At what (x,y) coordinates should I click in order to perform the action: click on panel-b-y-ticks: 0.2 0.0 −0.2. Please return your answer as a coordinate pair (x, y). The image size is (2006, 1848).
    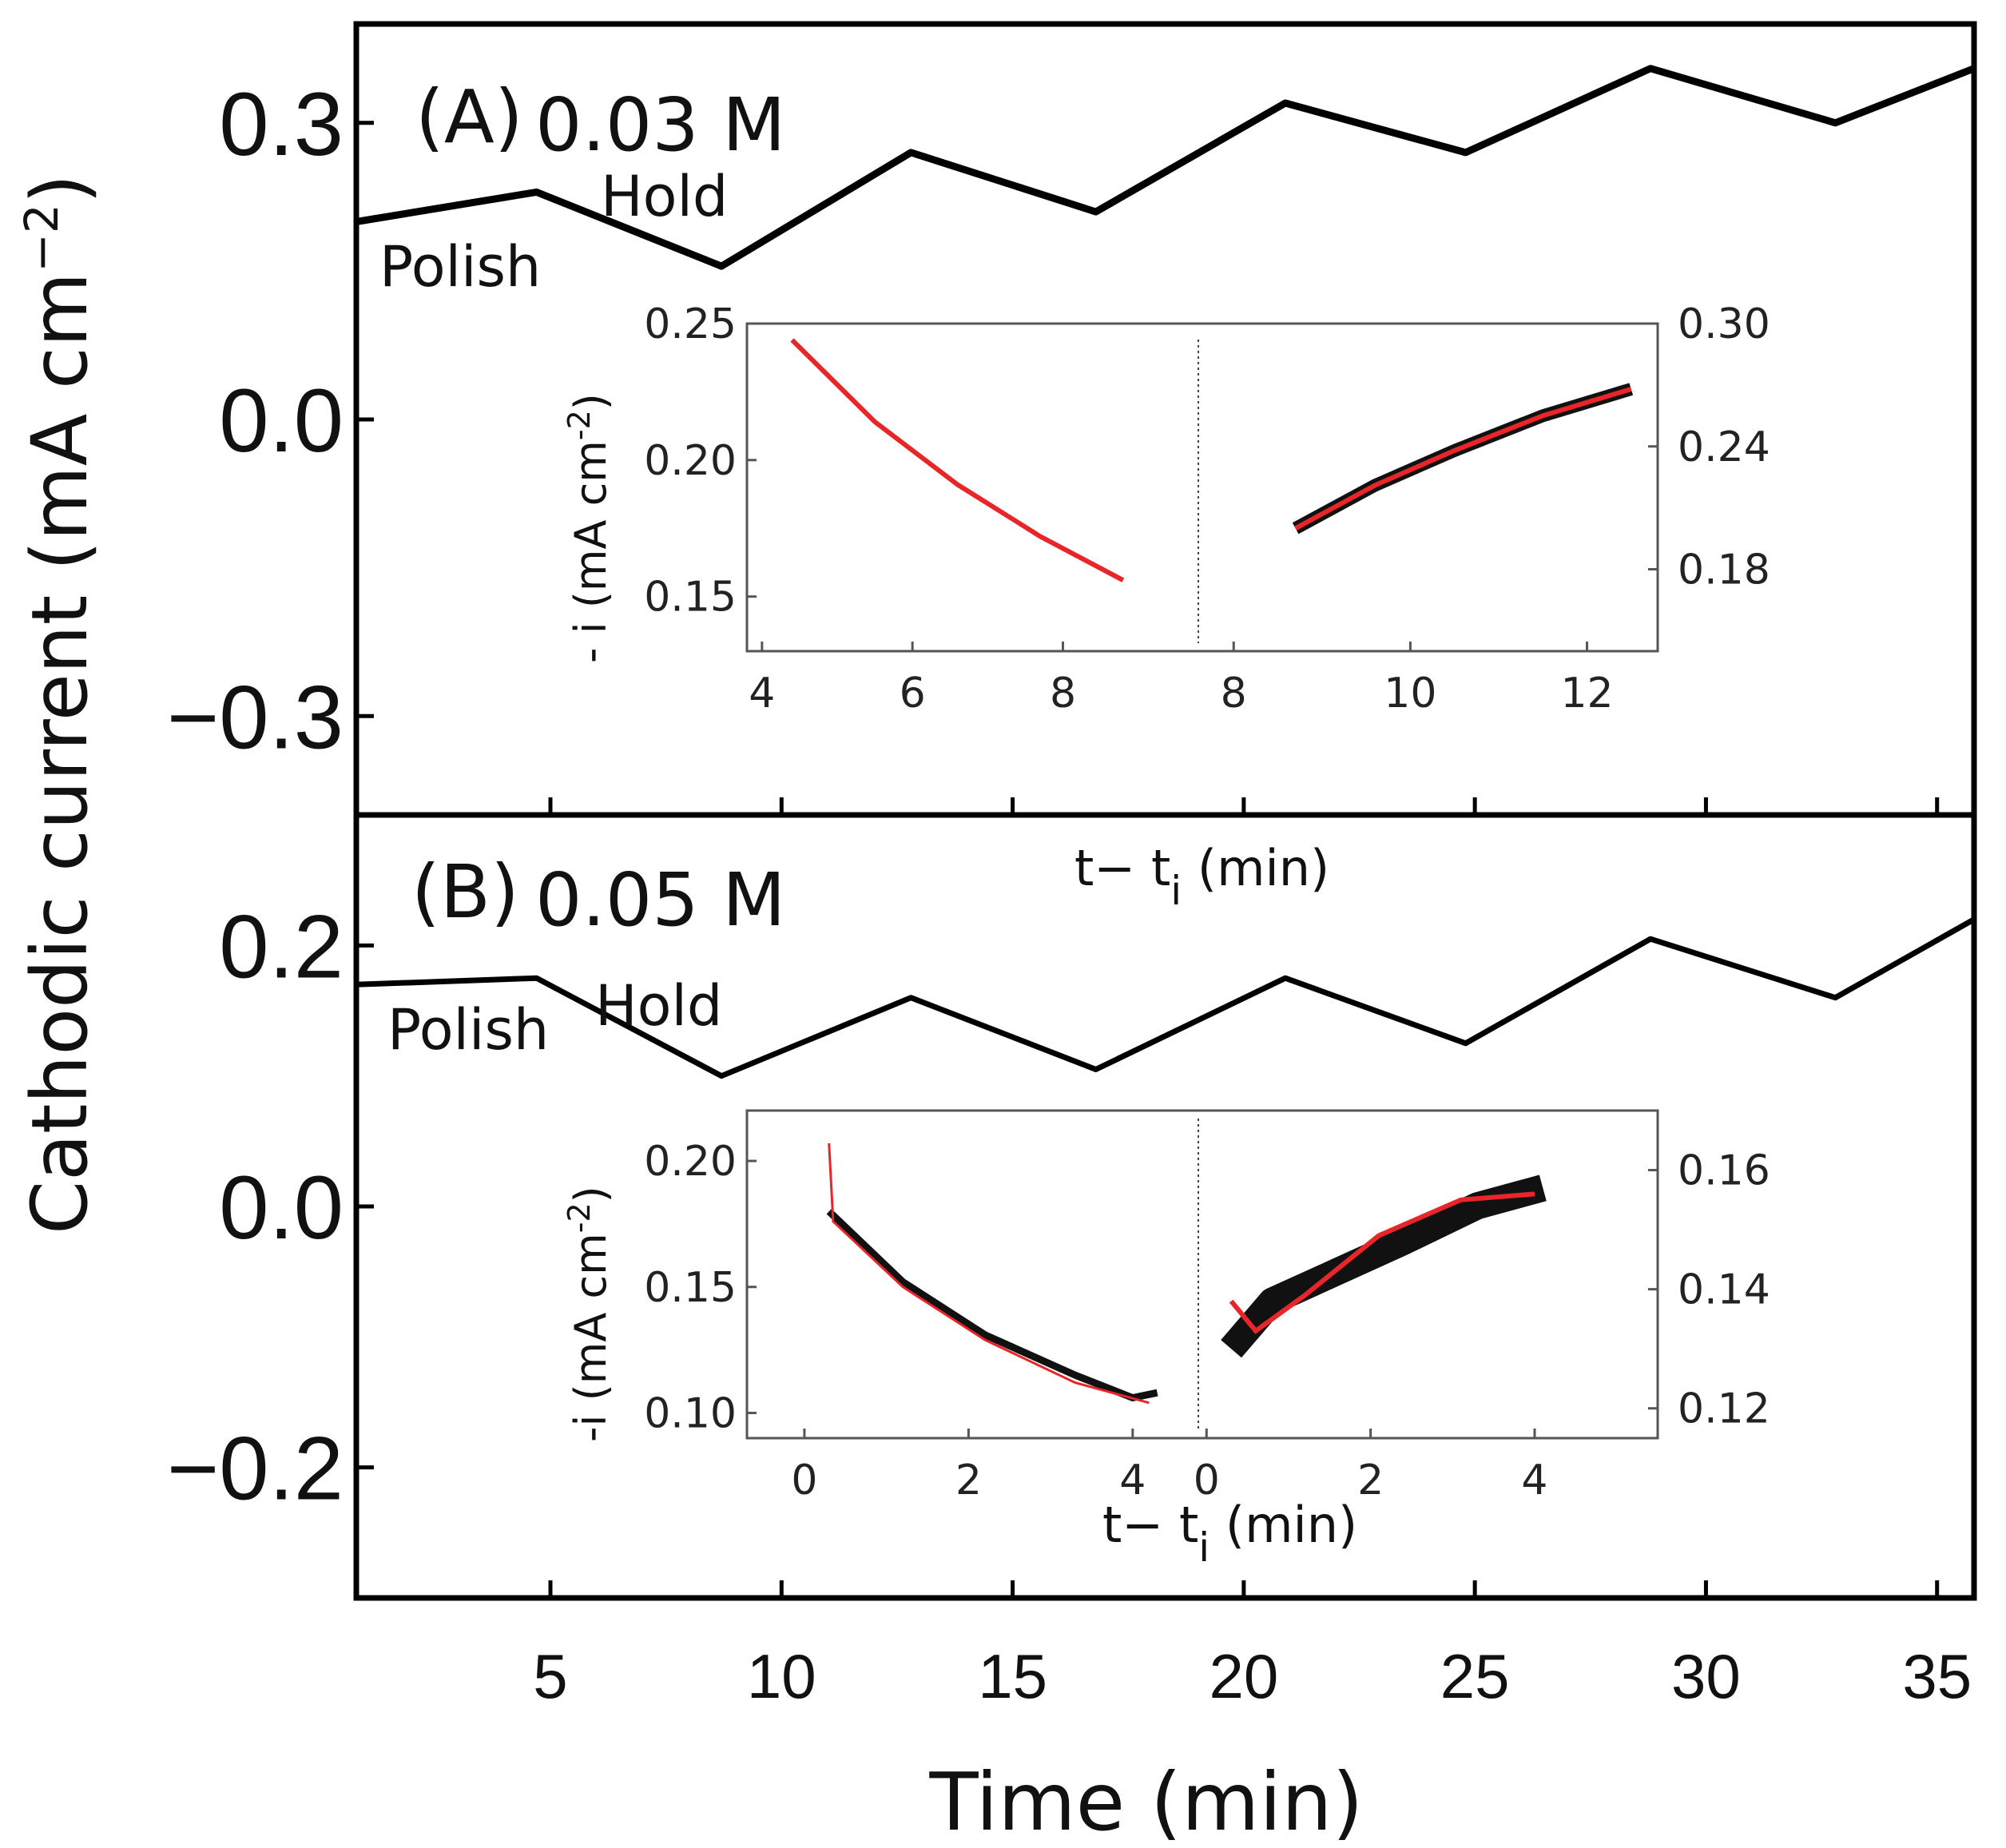
    Looking at the image, I should click on (270, 1207).